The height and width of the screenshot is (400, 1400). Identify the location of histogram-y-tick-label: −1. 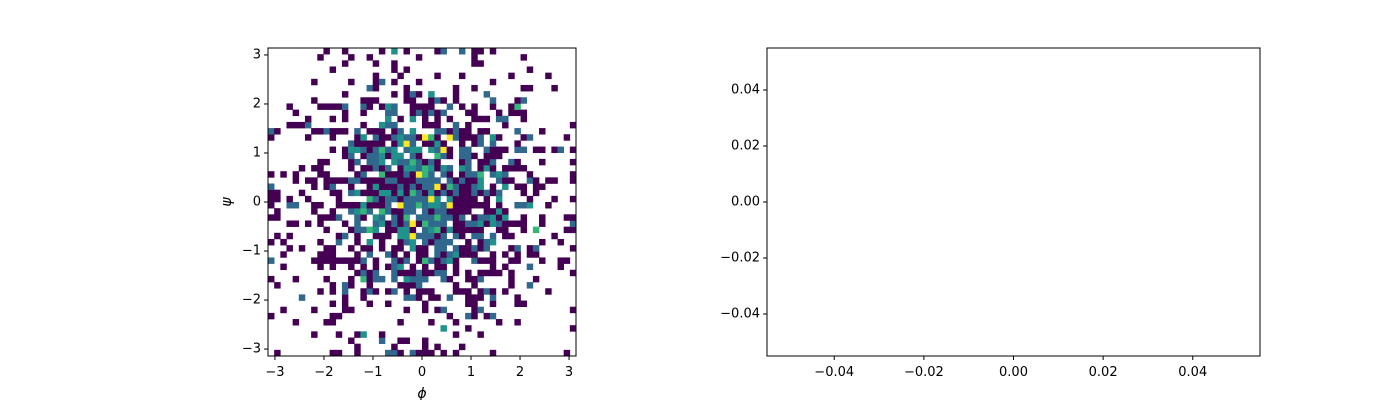
(251, 251).